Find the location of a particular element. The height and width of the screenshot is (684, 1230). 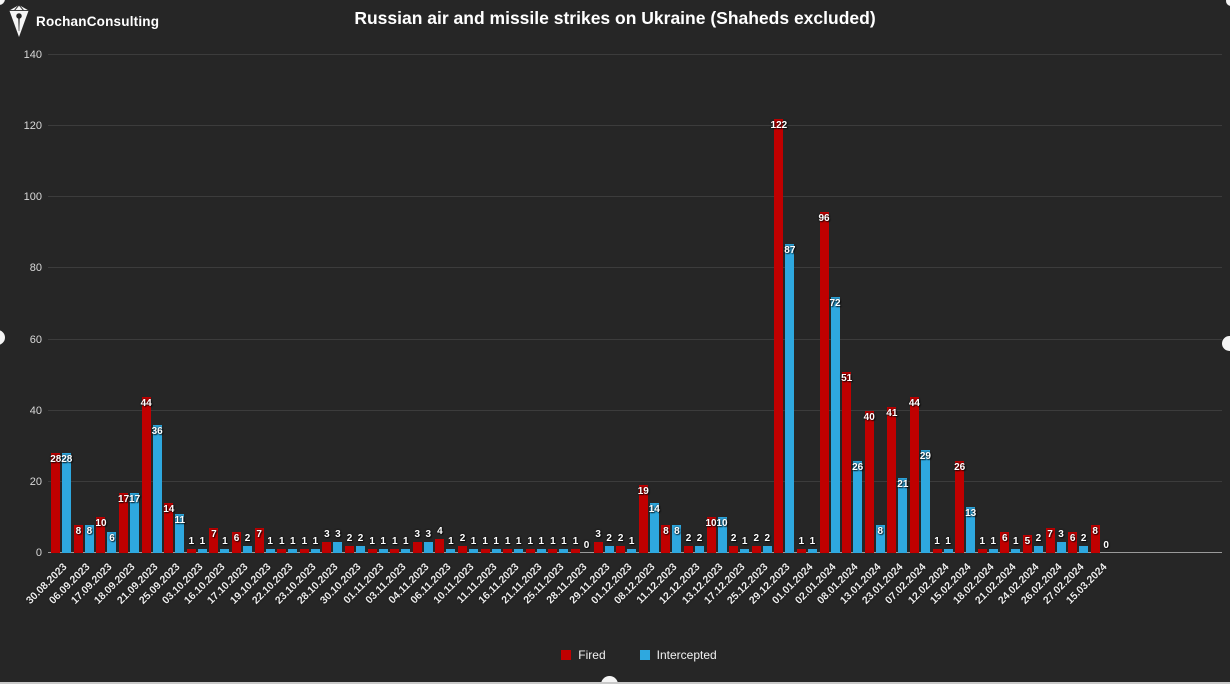

data-label: 11 is located at coordinates (180, 520).